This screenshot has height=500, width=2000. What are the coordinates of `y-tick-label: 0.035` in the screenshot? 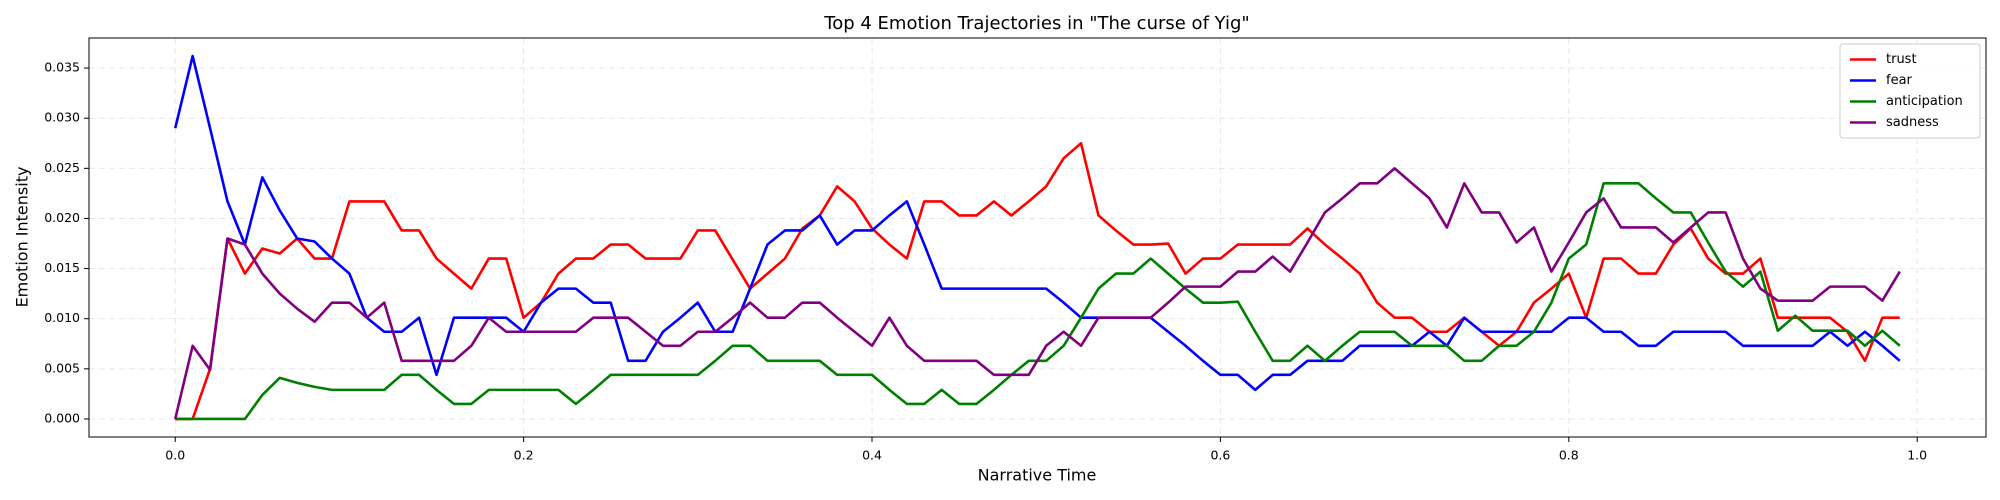 It's located at (62, 67).